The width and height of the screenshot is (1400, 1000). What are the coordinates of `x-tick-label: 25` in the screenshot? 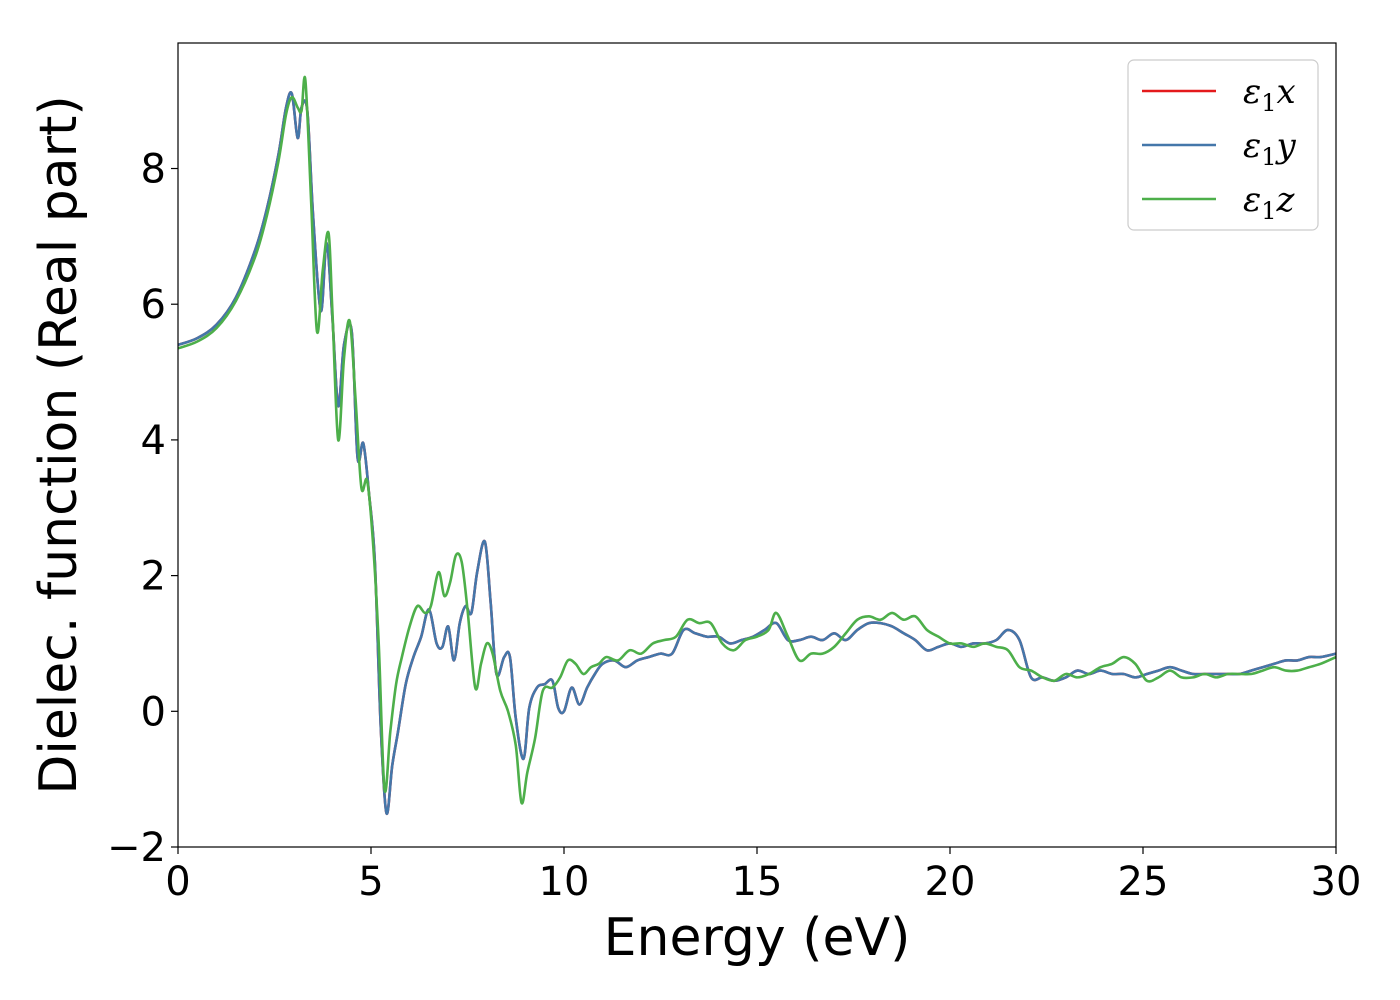 It's located at (1143, 882).